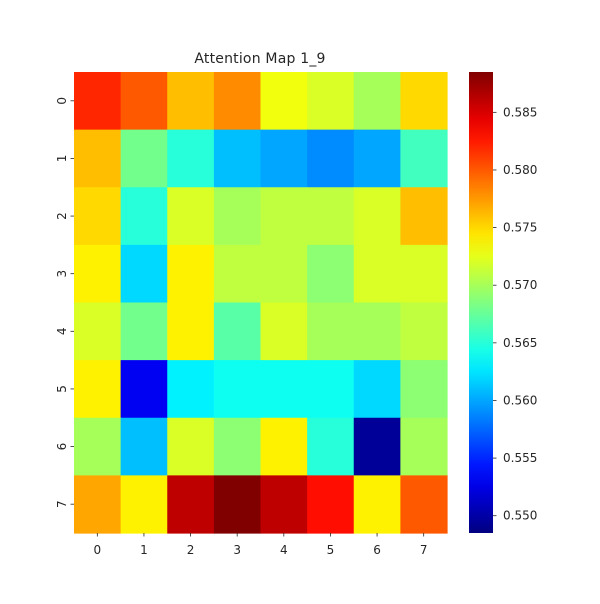  I want to click on heatmap-cell-r2-c3, so click(237, 216).